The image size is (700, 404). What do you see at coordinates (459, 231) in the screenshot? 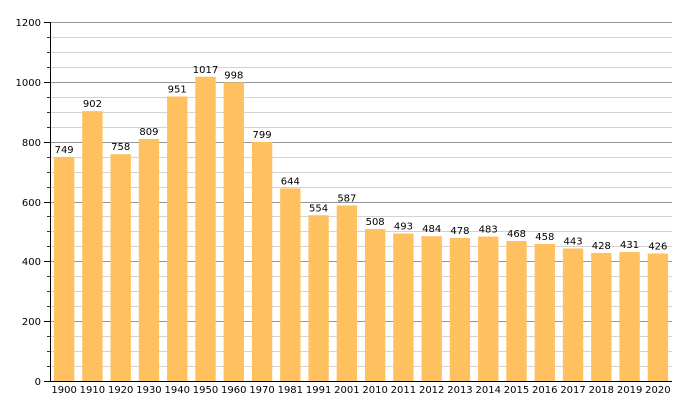
I see `data-label-2013: 478` at bounding box center [459, 231].